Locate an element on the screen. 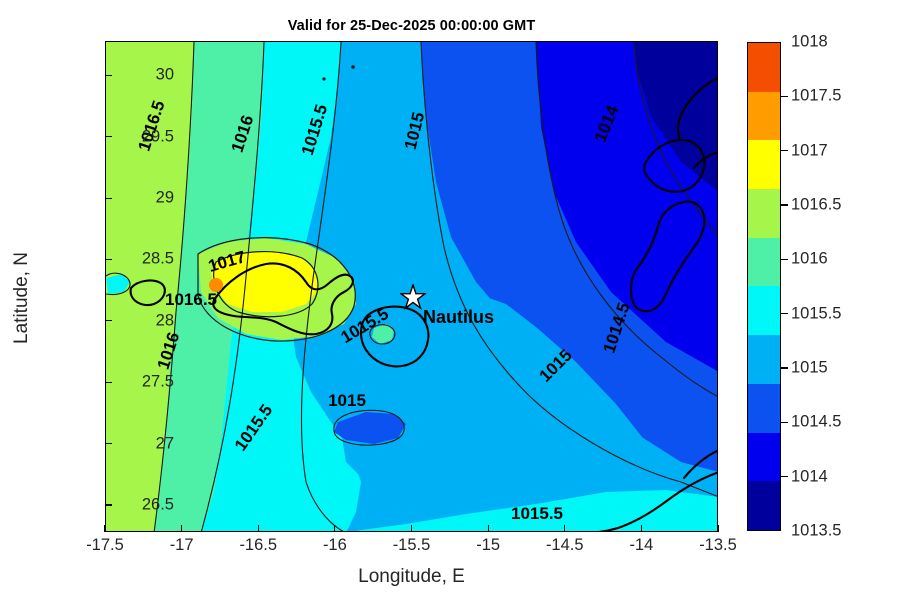 The height and width of the screenshot is (600, 900). y-tick-label: 29.5 is located at coordinates (157, 136).